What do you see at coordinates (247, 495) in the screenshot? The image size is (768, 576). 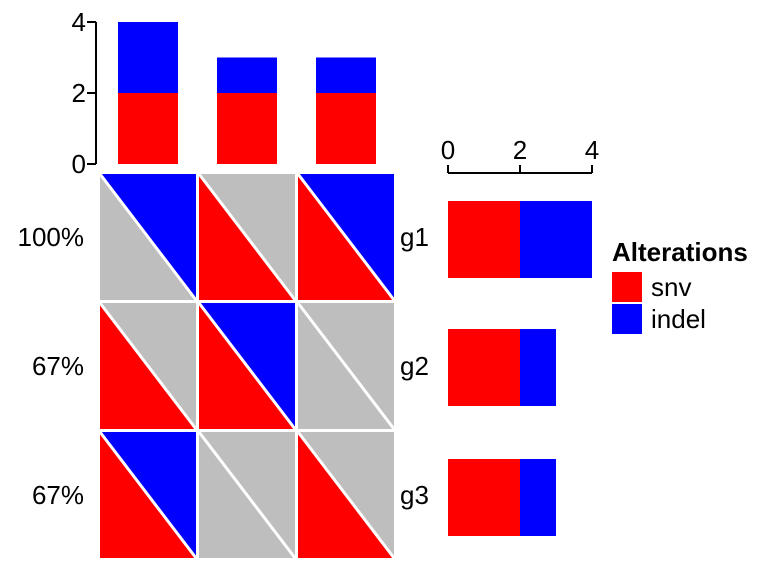 I see `cell-r3c2-diagonal-divider` at bounding box center [247, 495].